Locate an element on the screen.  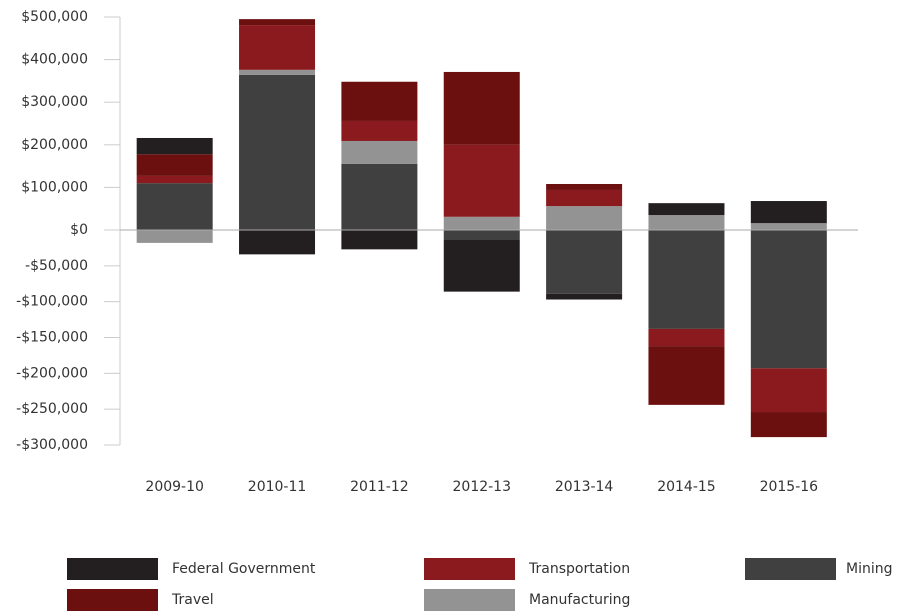
y-tick-label: $400,000 is located at coordinates (54, 60).